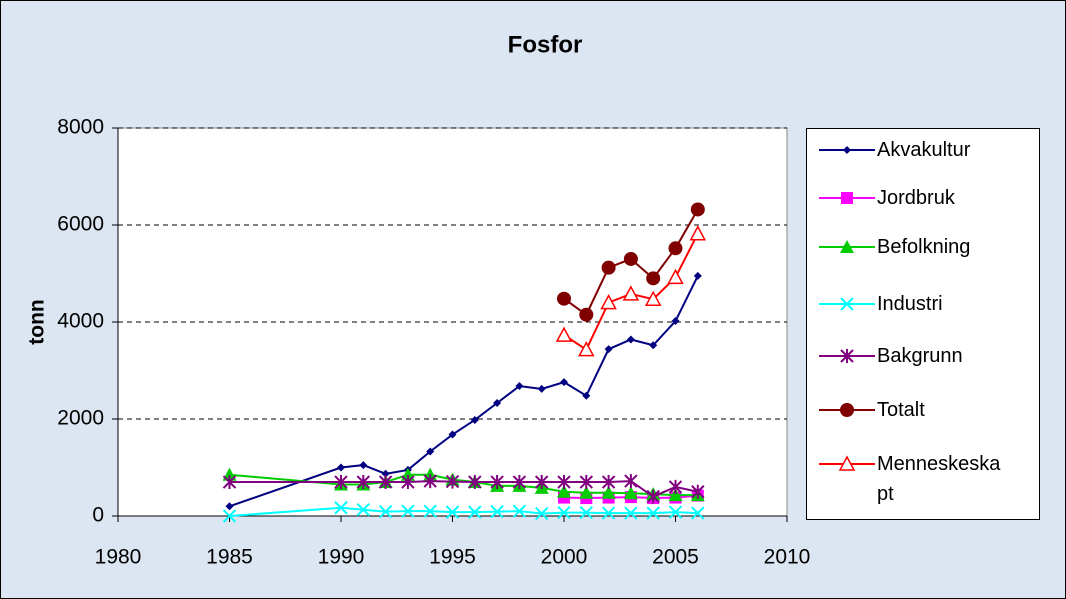  Describe the element at coordinates (901, 410) in the screenshot. I see `legend-label: Totalt` at that location.